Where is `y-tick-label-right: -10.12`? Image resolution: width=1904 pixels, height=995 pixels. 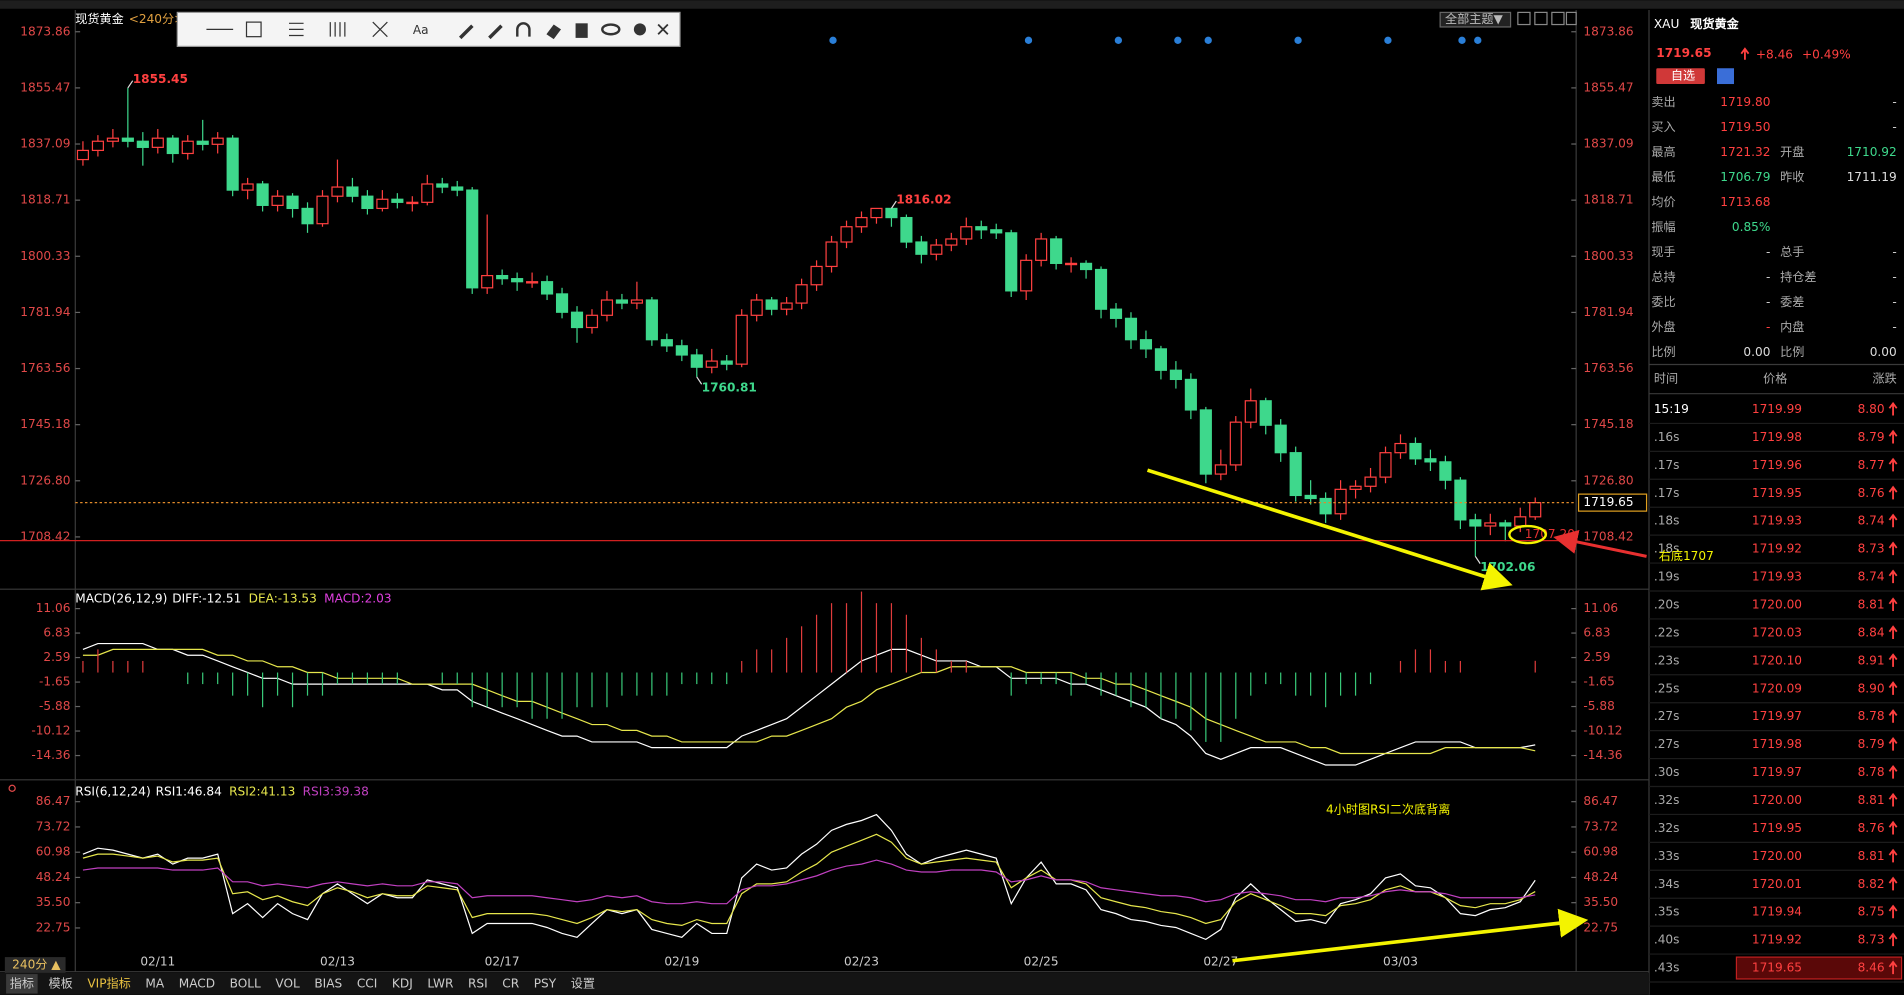 y-tick-label-right: -10.12 is located at coordinates (1602, 731).